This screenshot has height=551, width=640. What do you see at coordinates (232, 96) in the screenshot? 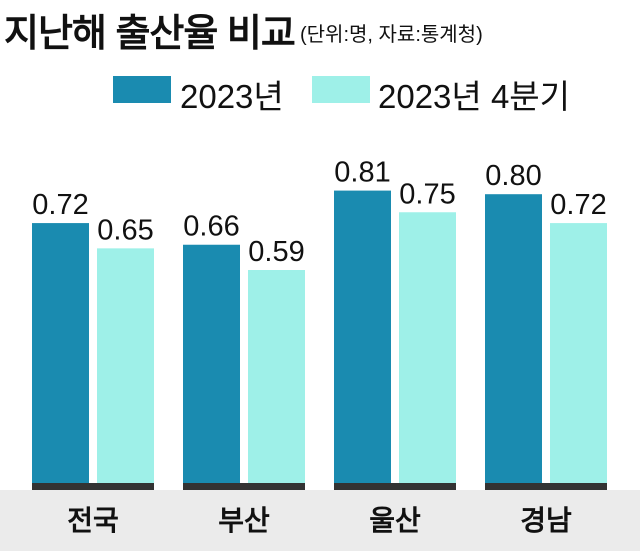
I see `legend-label-2023: 2023년` at bounding box center [232, 96].